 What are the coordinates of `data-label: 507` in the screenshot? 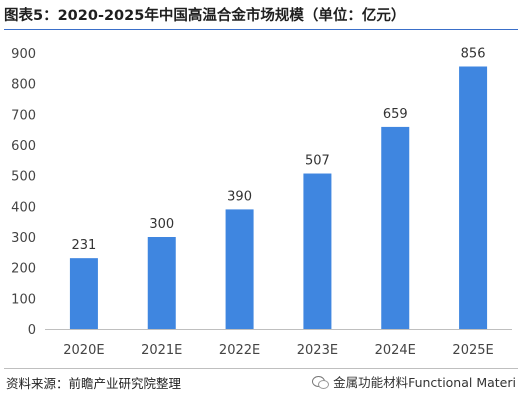 It's located at (317, 161).